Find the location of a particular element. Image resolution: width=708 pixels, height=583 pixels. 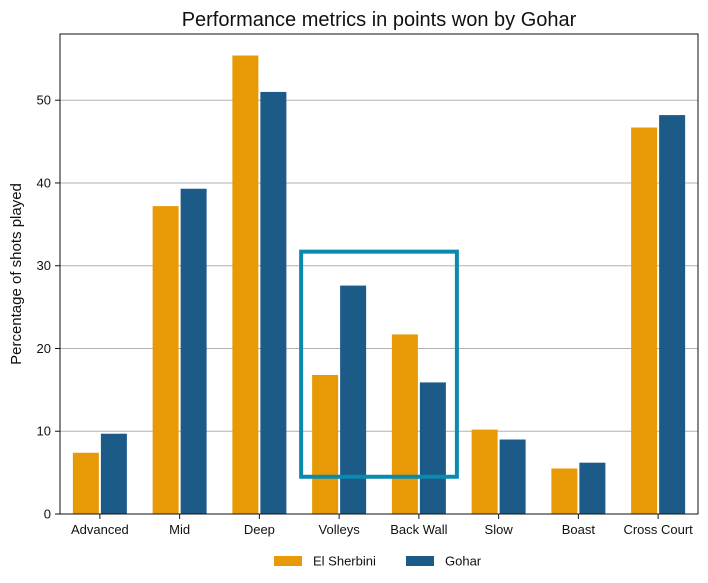

y-tick-label: 10 is located at coordinates (44, 431).